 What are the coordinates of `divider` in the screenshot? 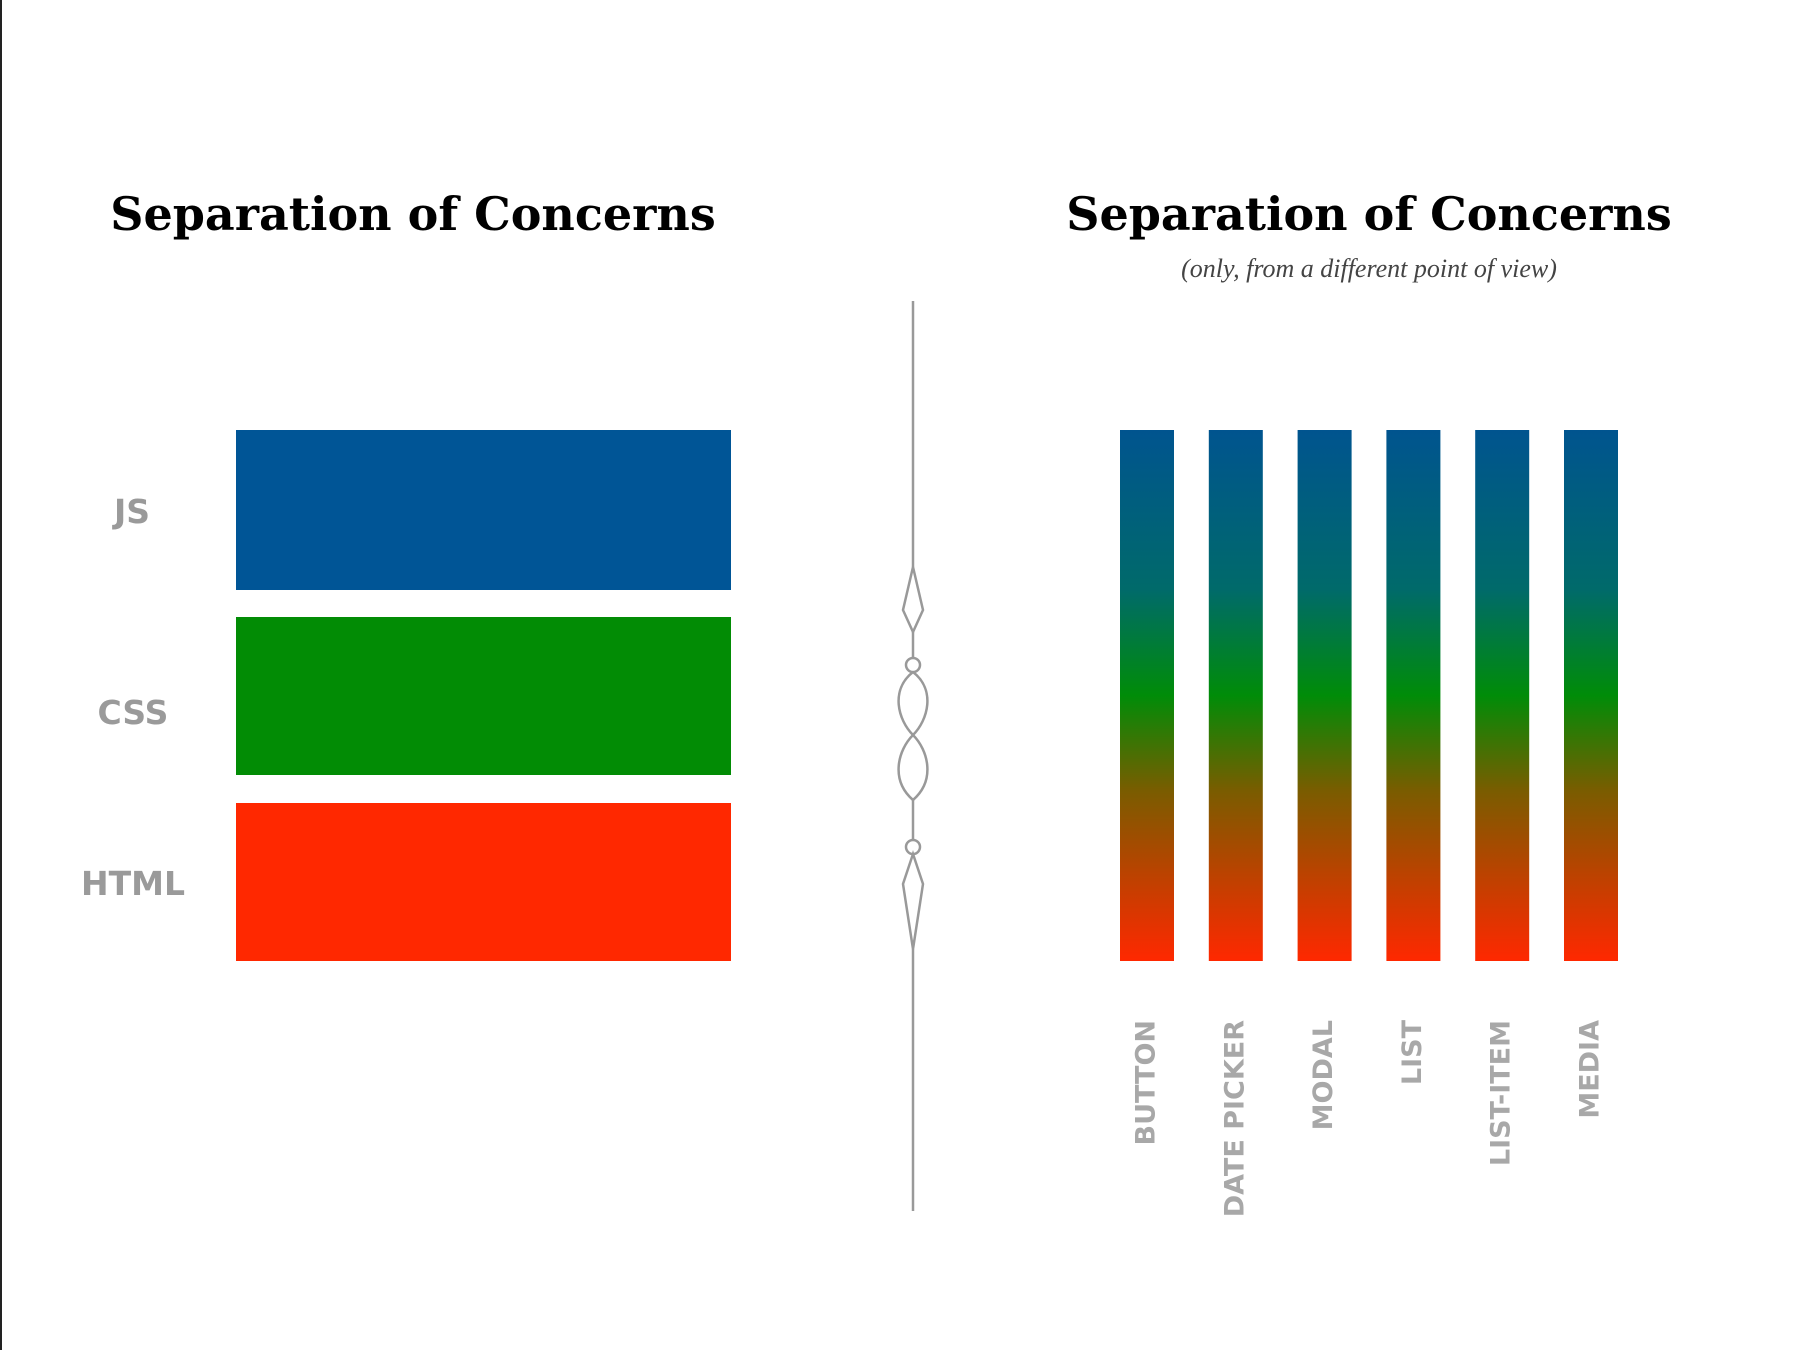 It's located at (913, 756).